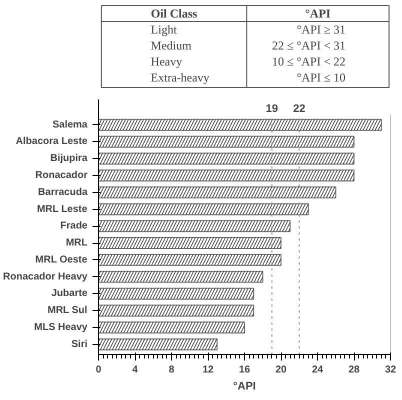 The height and width of the screenshot is (400, 402). I want to click on y-tick-label: Siri, so click(79, 344).